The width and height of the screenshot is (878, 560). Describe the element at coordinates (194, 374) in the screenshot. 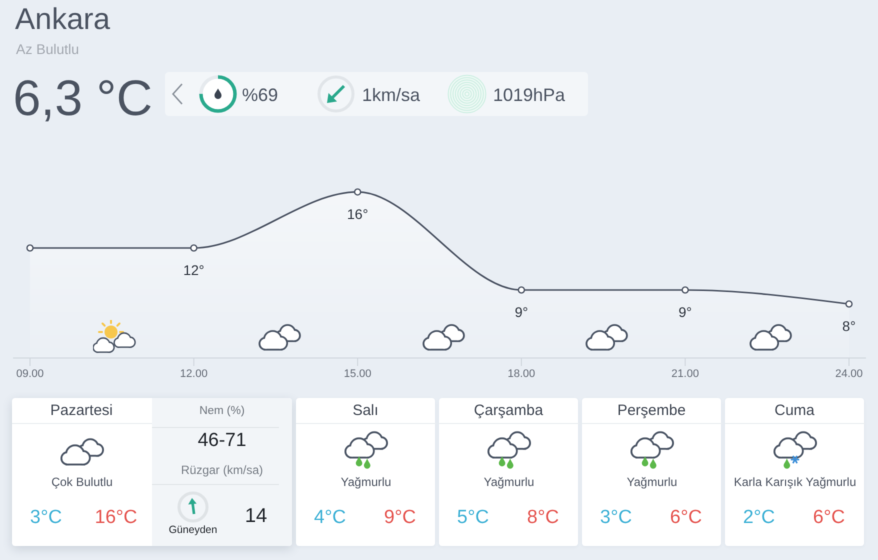

I see `x-tick-label: 12.00` at that location.